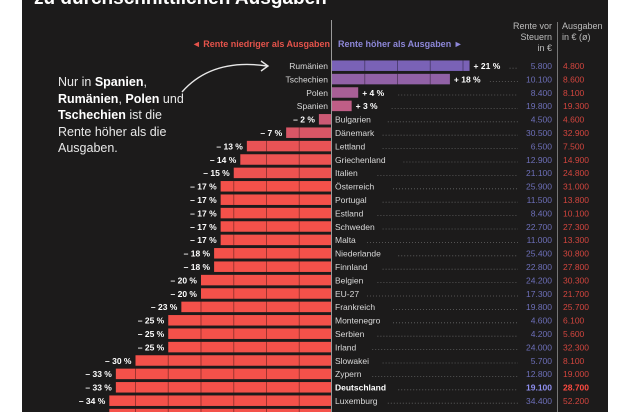  I want to click on zero-axis-line, so click(331, 216).